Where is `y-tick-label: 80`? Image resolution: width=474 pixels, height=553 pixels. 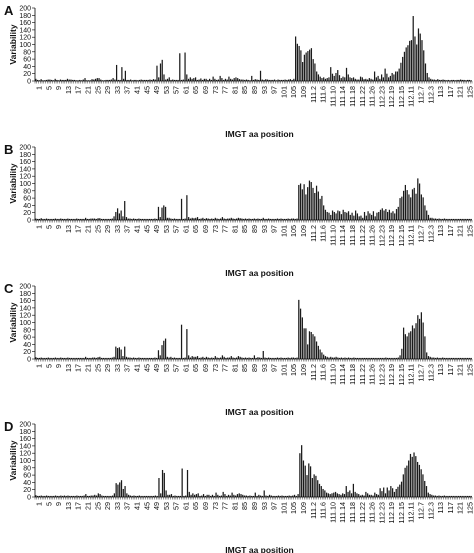 y-tick-label: 80 is located at coordinates (27, 52).